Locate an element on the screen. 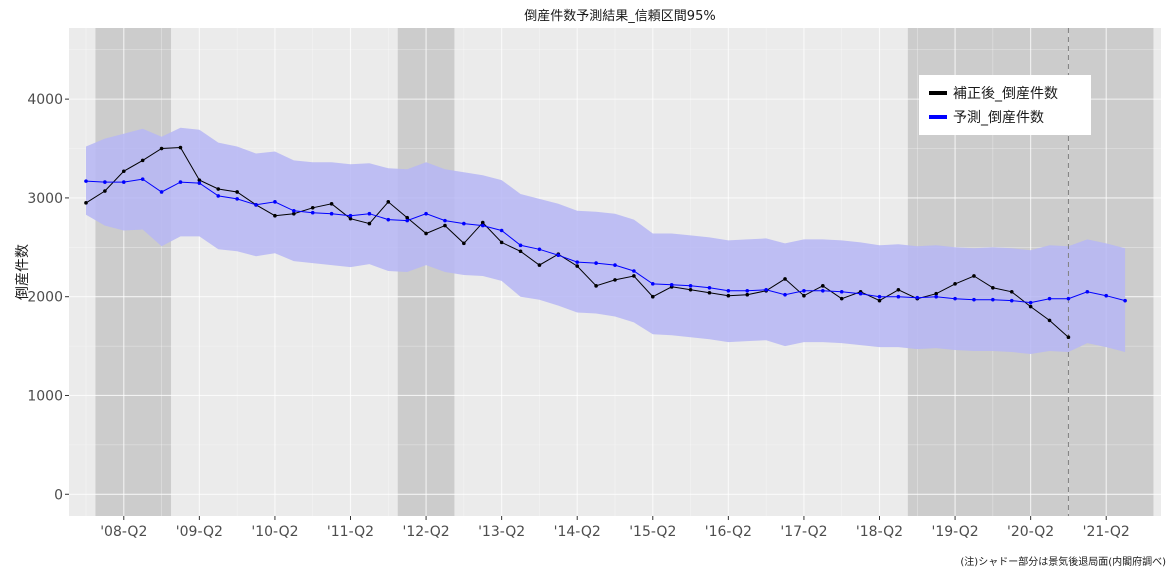 This screenshot has height=575, width=1175. y-tick-label-3: 3000 is located at coordinates (45, 199).